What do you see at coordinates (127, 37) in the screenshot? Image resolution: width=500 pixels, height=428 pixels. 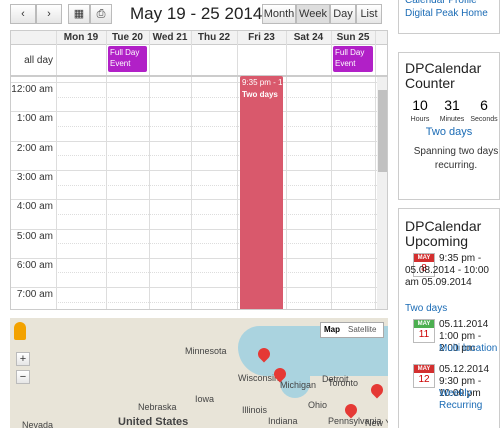 I see `day-header: Tue 20` at bounding box center [127, 37].